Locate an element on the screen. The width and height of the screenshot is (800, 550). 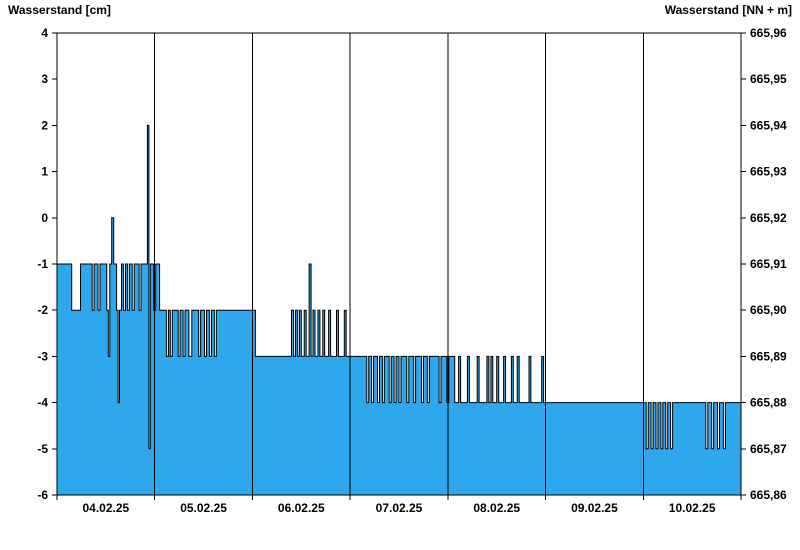
right-axis-tick-label: 665,95 is located at coordinates (768, 79).